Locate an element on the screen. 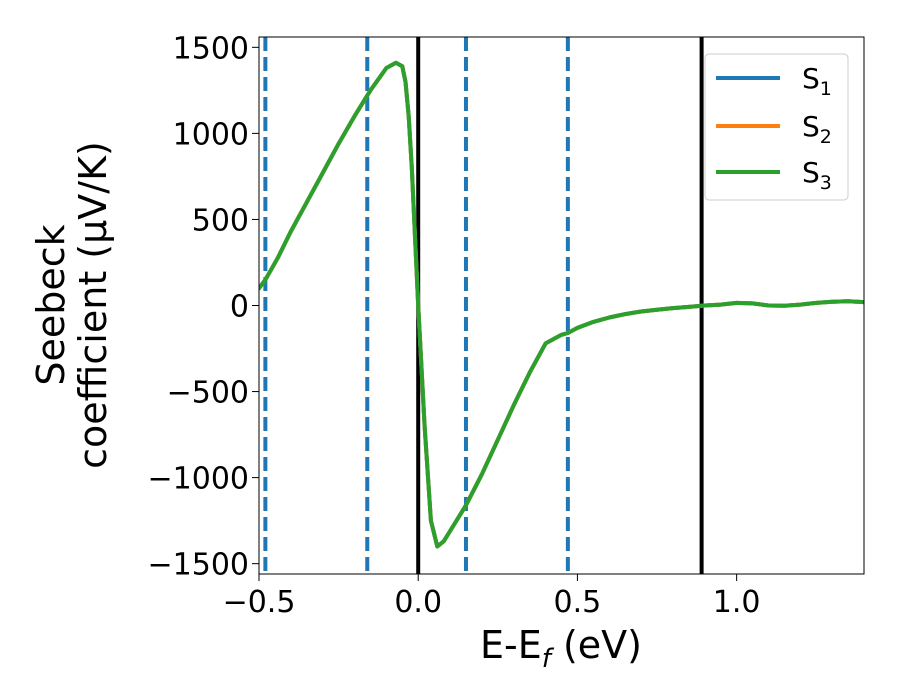  x-tick-label: −0.5 is located at coordinates (259, 602).